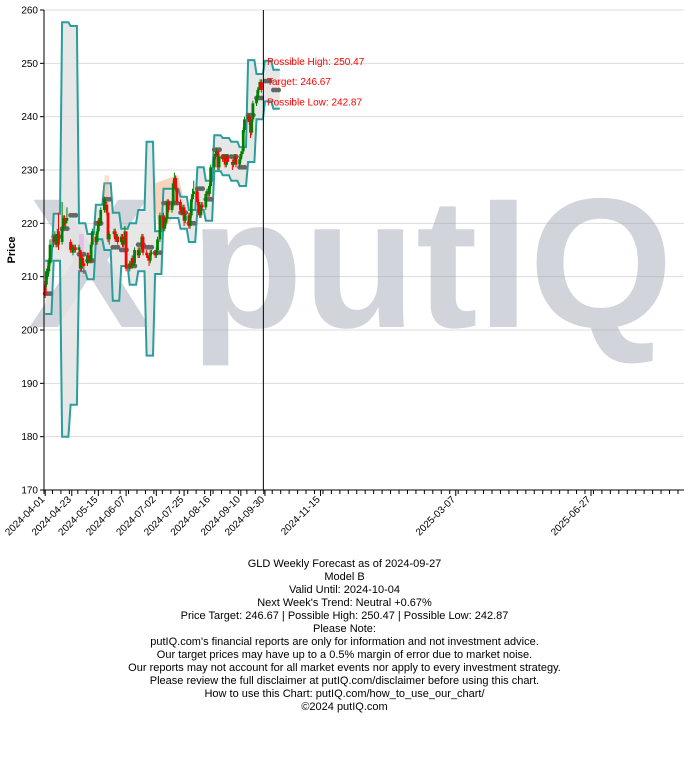  I want to click on y-tick-label: 170, so click(29, 491).